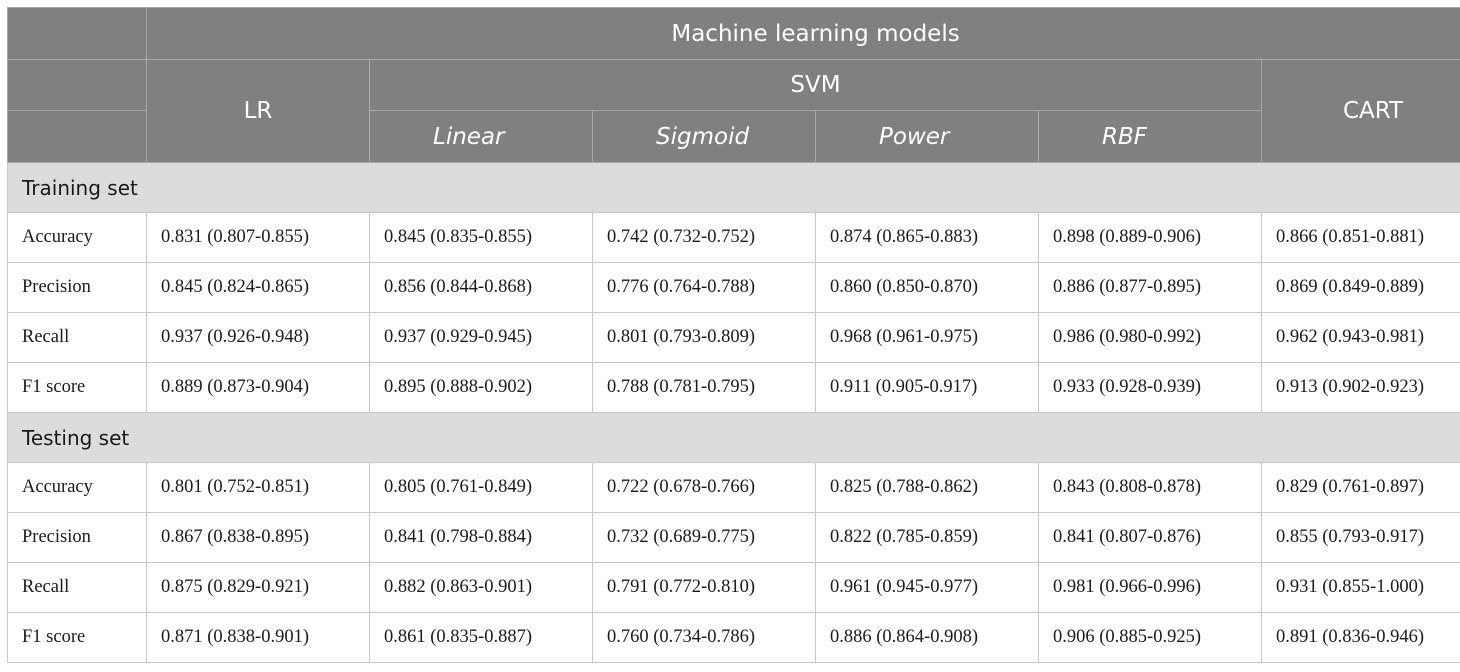 The image size is (1460, 672). What do you see at coordinates (1360, 487) in the screenshot?
I see `table-cell: 0.829 (0.761-0.897)` at bounding box center [1360, 487].